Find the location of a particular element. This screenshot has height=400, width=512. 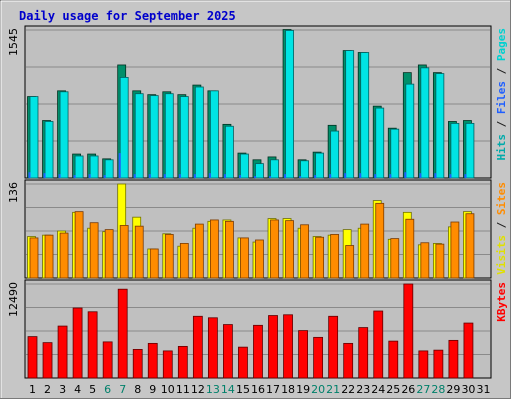

day-label: 7 is located at coordinates (122, 389).